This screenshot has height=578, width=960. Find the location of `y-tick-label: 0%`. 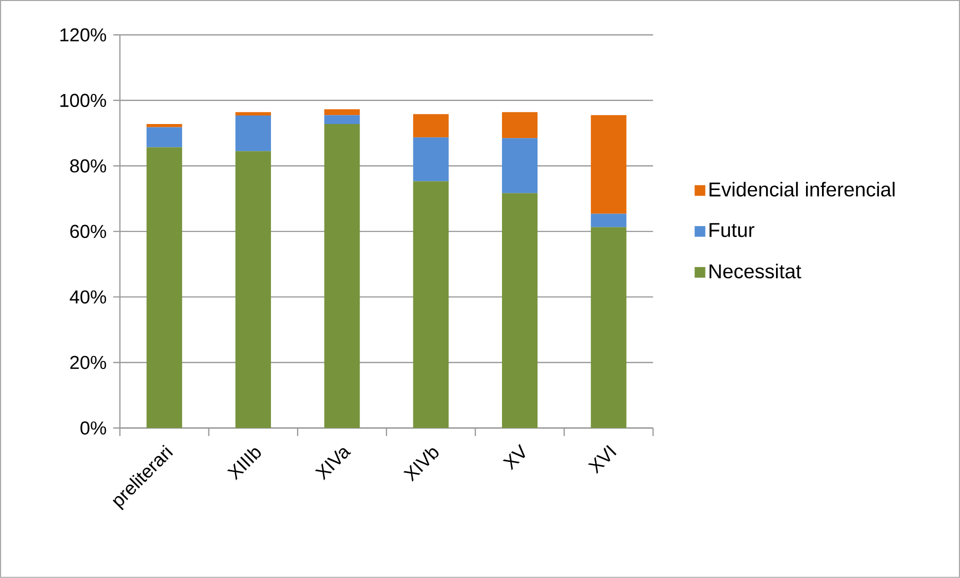

y-tick-label: 0% is located at coordinates (93, 428).